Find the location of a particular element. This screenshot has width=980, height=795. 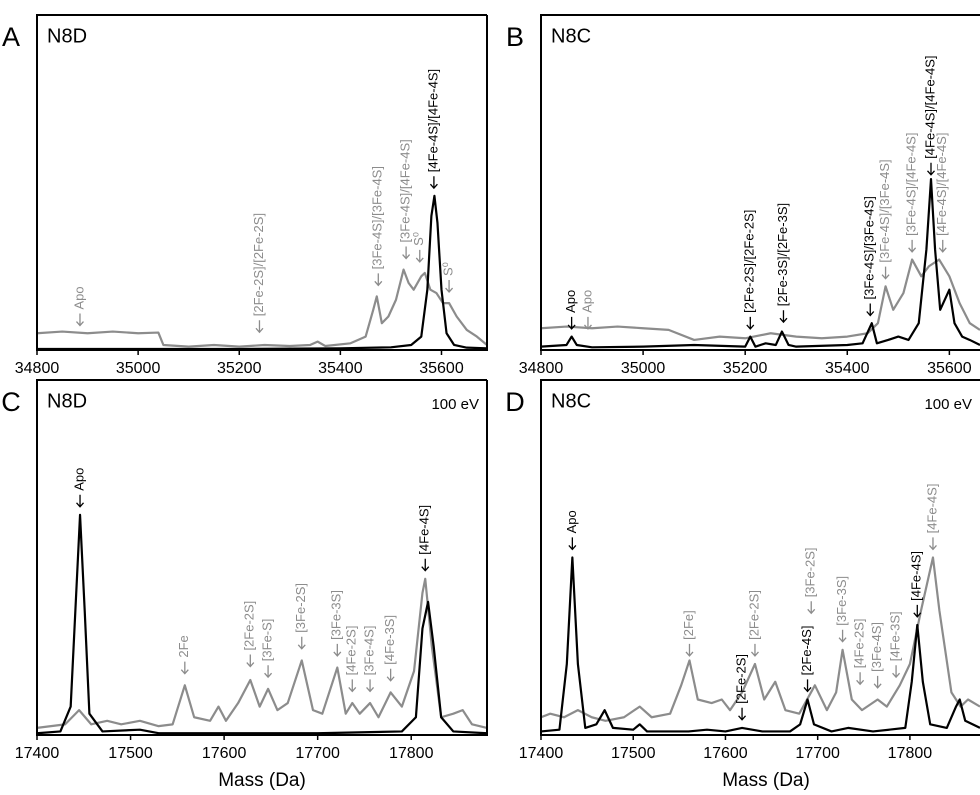

annotation-label: [4Fe-3S] is located at coordinates (389, 640).